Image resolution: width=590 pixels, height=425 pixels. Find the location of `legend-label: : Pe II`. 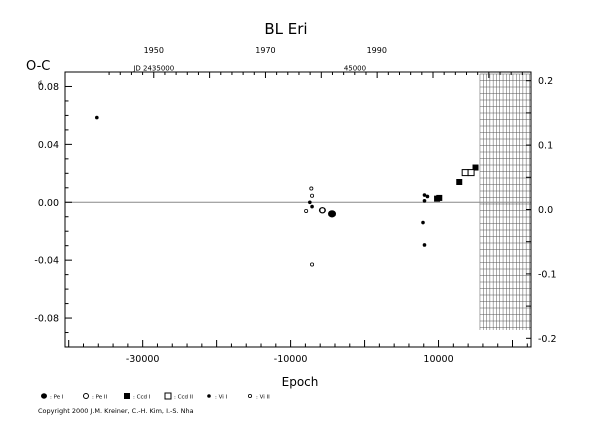

legend-label: : Pe II is located at coordinates (99, 398).